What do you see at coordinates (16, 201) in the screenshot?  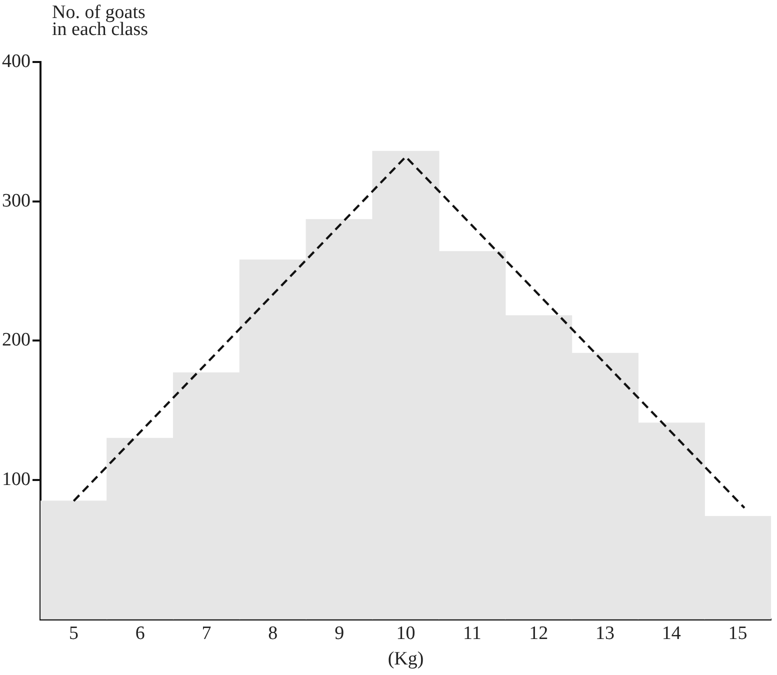 I see `y-tick-label: 300` at bounding box center [16, 201].